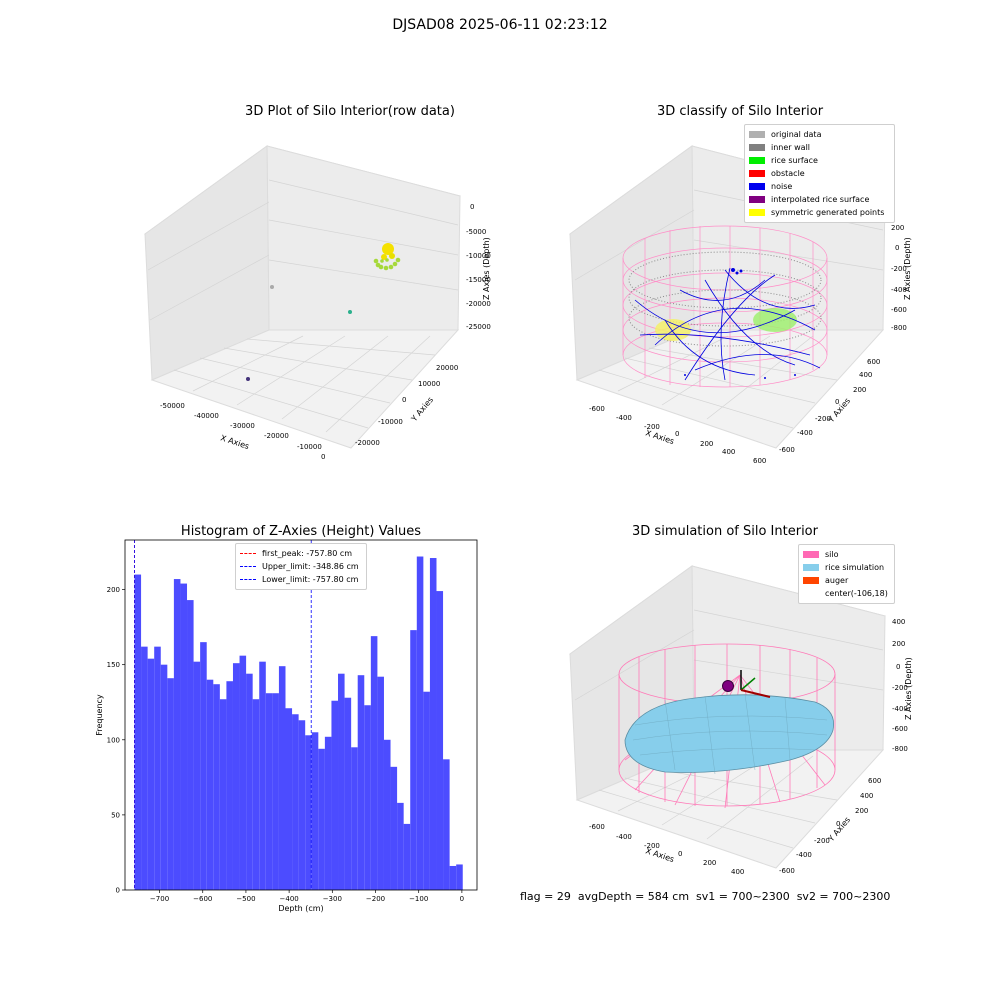 The width and height of the screenshot is (1000, 1000). I want to click on raw-x-tick: -10000, so click(309, 447).